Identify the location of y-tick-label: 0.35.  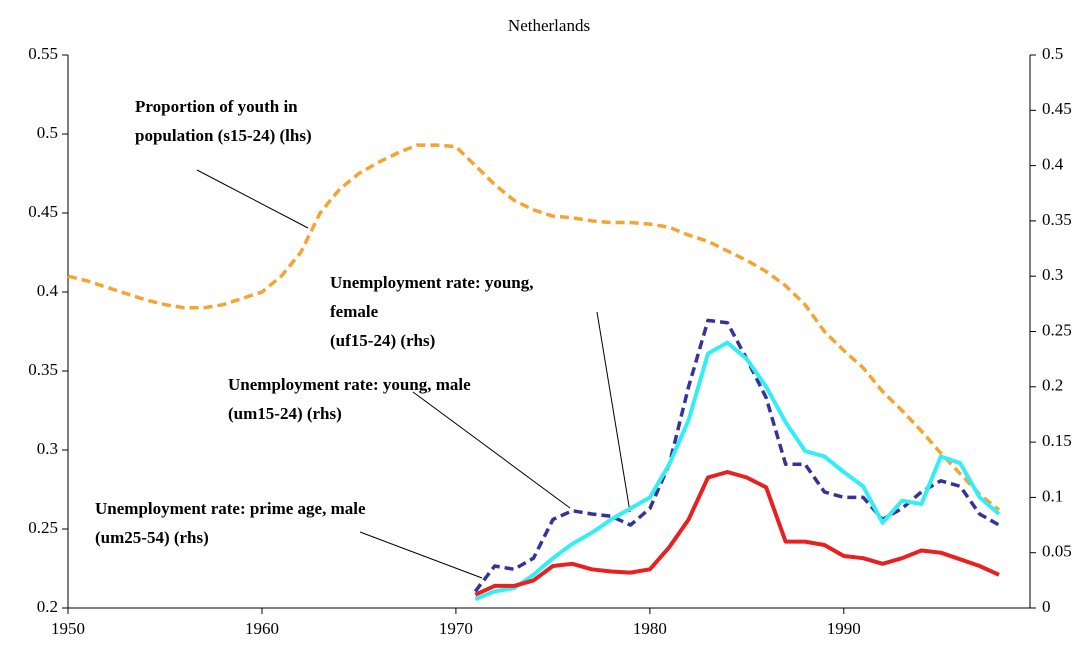
(43, 369).